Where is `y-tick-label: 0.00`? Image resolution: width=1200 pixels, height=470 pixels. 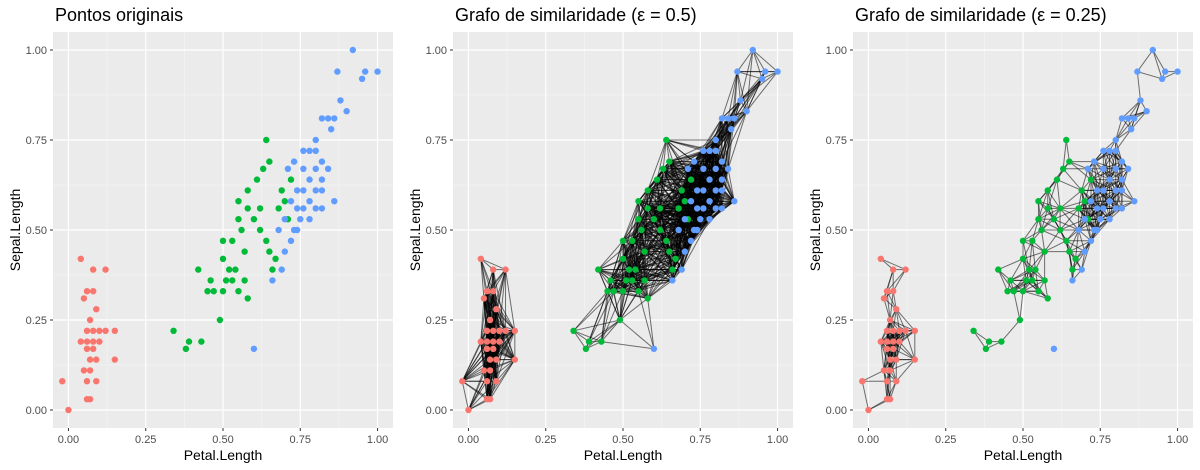 y-tick-label: 0.00 is located at coordinates (836, 411).